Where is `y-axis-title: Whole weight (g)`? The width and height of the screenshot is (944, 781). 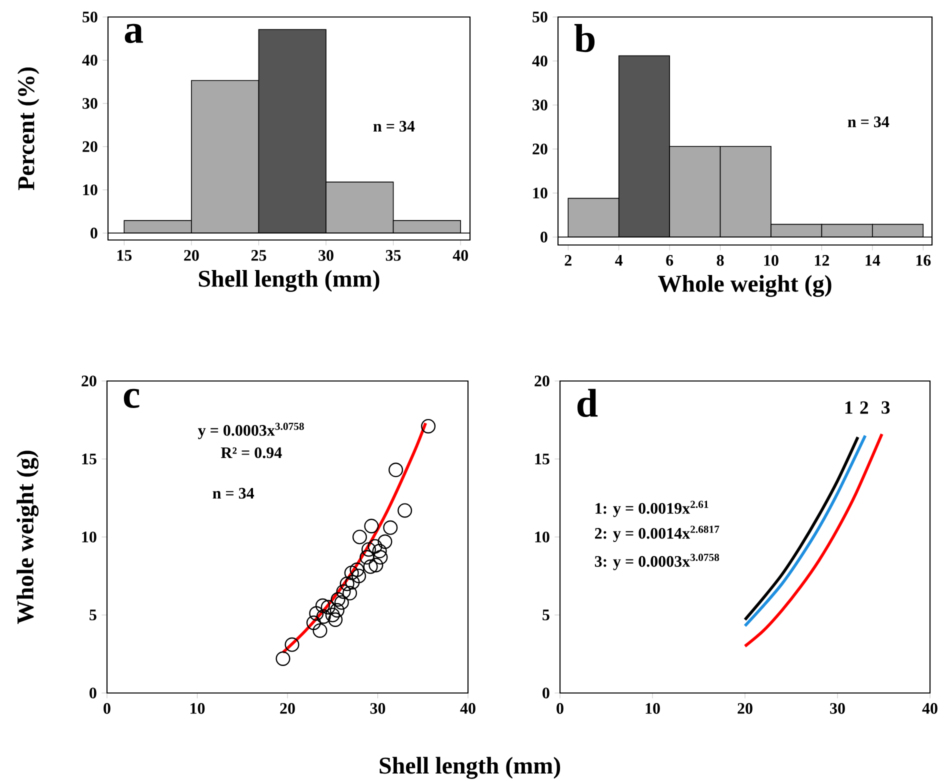
y-axis-title: Whole weight (g) is located at coordinates (27, 537).